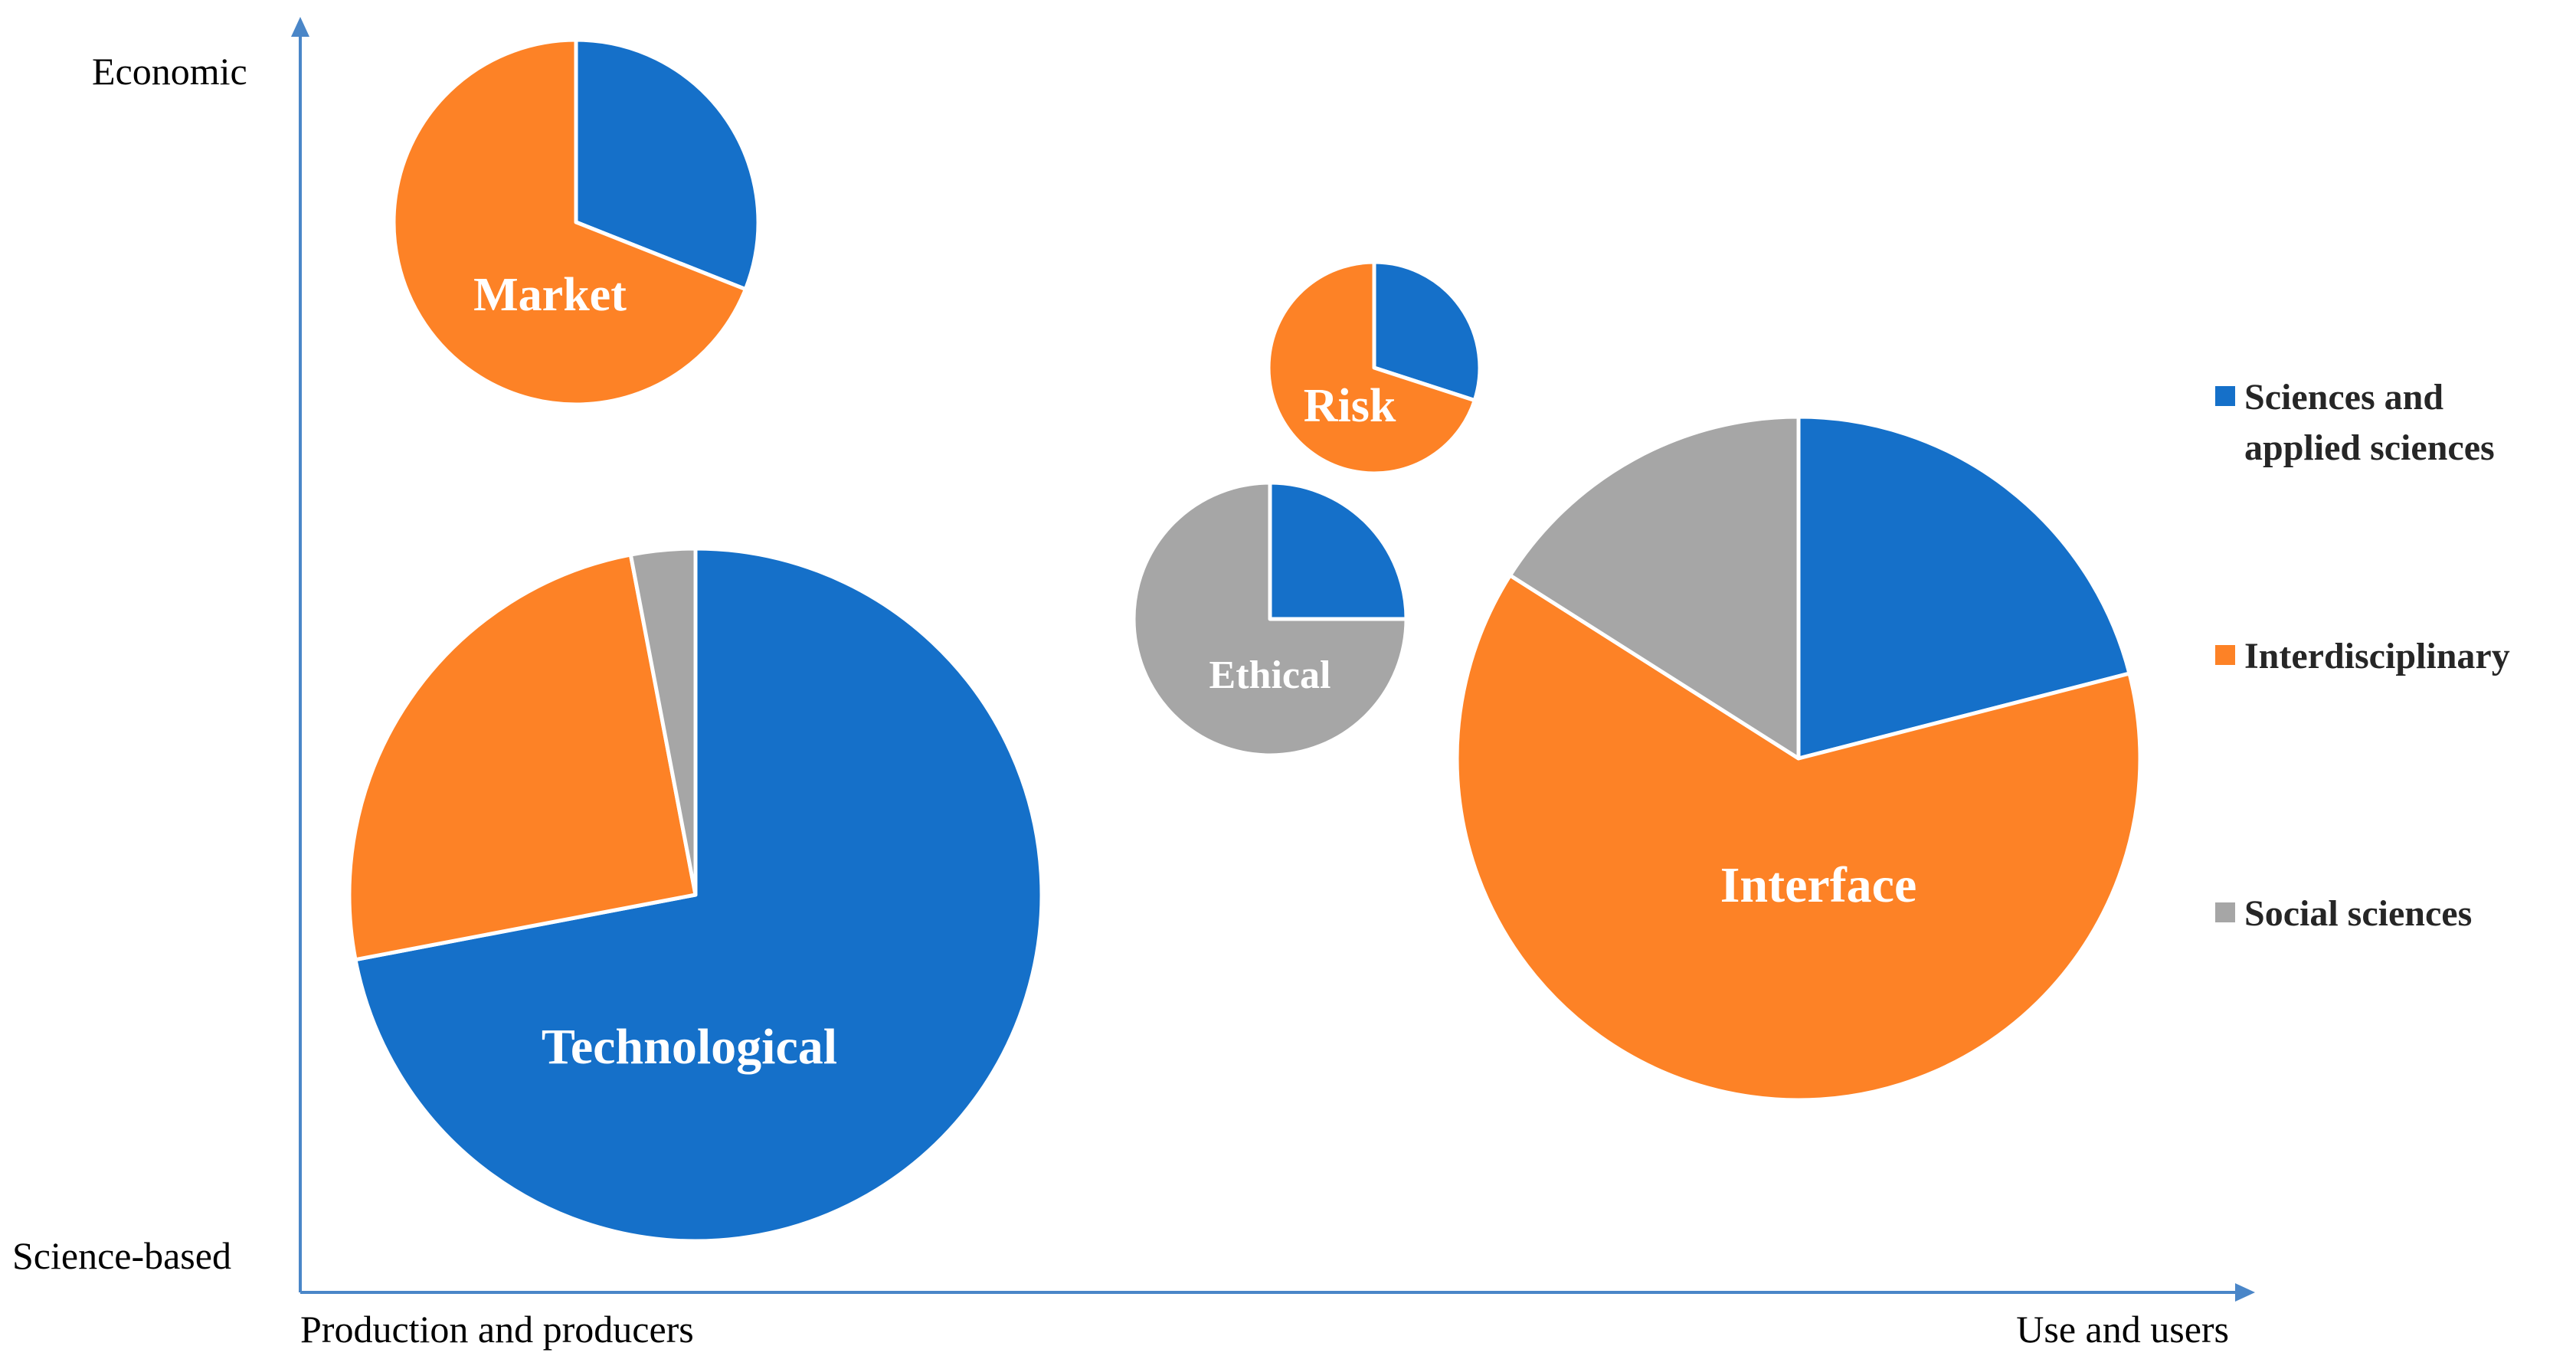 The width and height of the screenshot is (2576, 1369). Describe the element at coordinates (2358, 913) in the screenshot. I see `legend-label-social-sciences: Social sciences` at that location.